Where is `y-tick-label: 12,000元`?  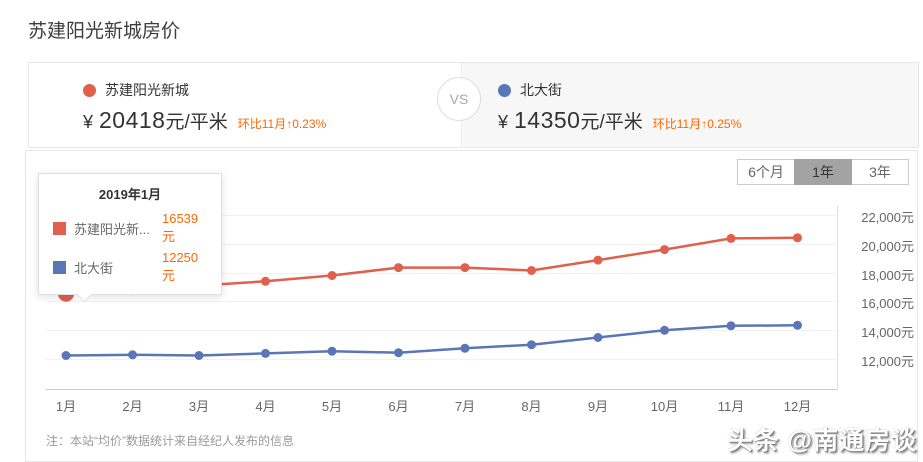 y-tick-label: 12,000元 is located at coordinates (887, 362).